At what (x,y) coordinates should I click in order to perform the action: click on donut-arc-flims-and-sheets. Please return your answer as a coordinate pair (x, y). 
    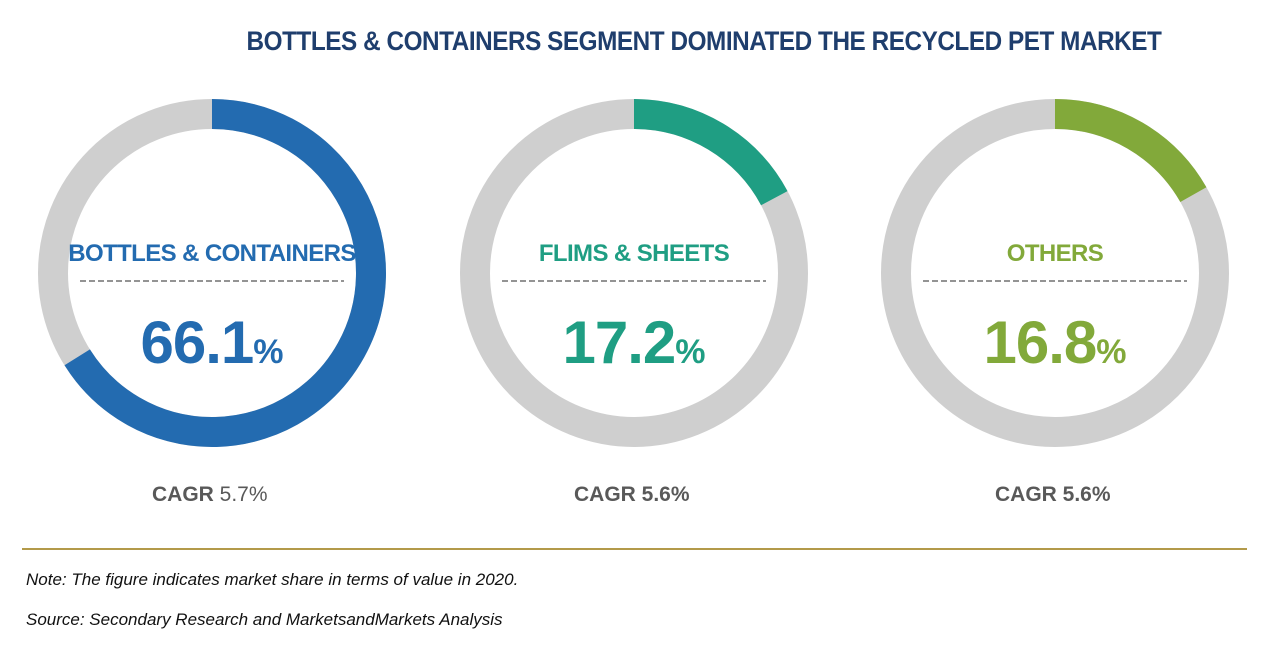
    Looking at the image, I should click on (710, 152).